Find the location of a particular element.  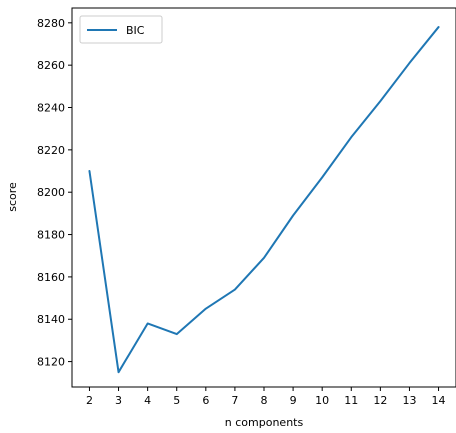

x-tick-label: 12 is located at coordinates (380, 400).